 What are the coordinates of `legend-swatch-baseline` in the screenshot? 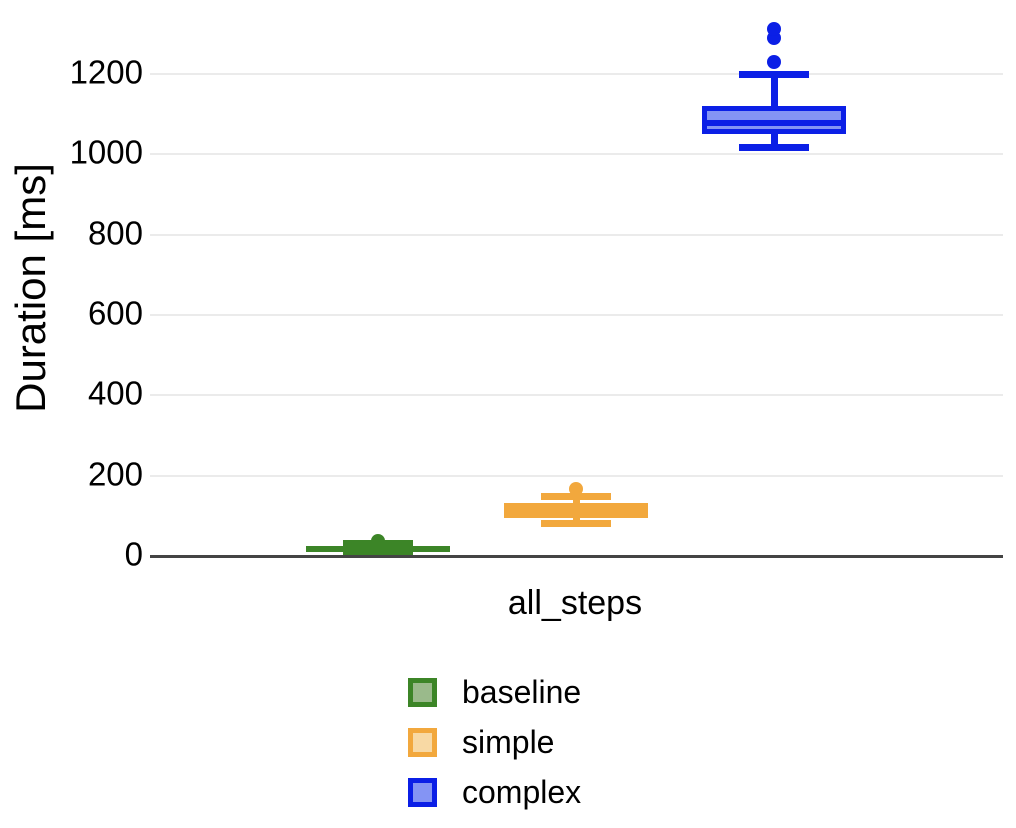 It's located at (422, 692).